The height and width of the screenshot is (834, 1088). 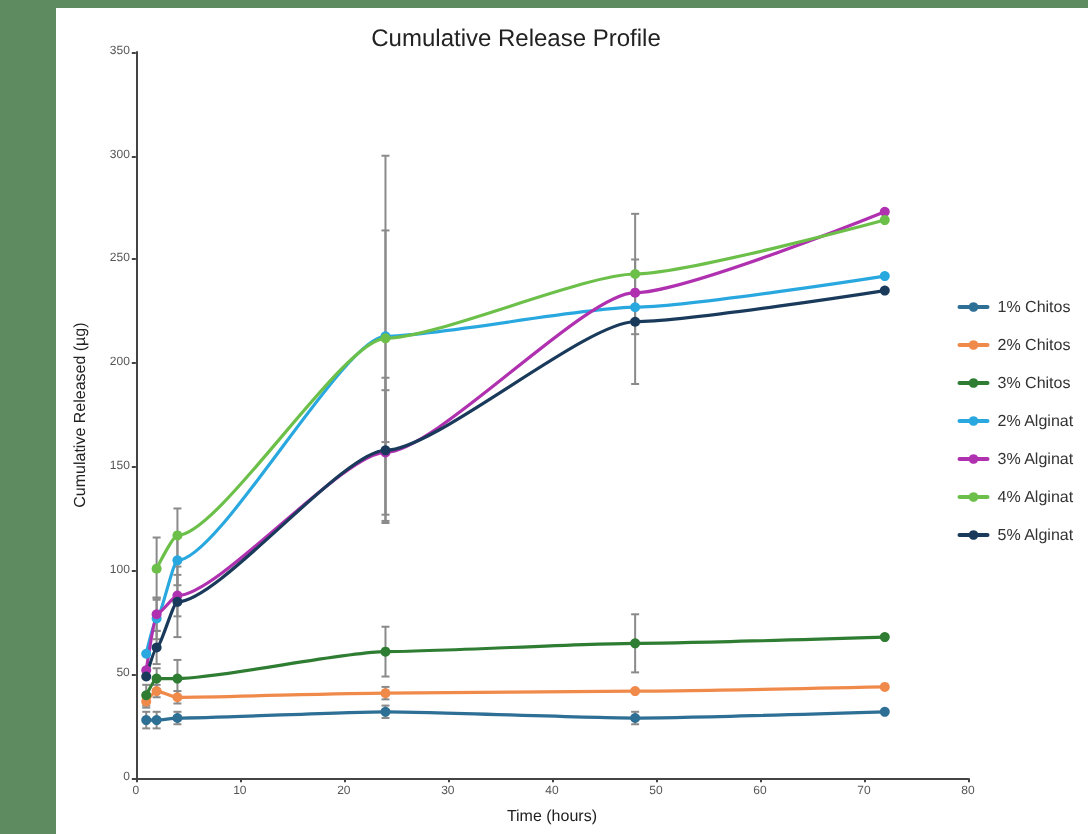 I want to click on legend-label: 5% Alginat, so click(x=1036, y=535).